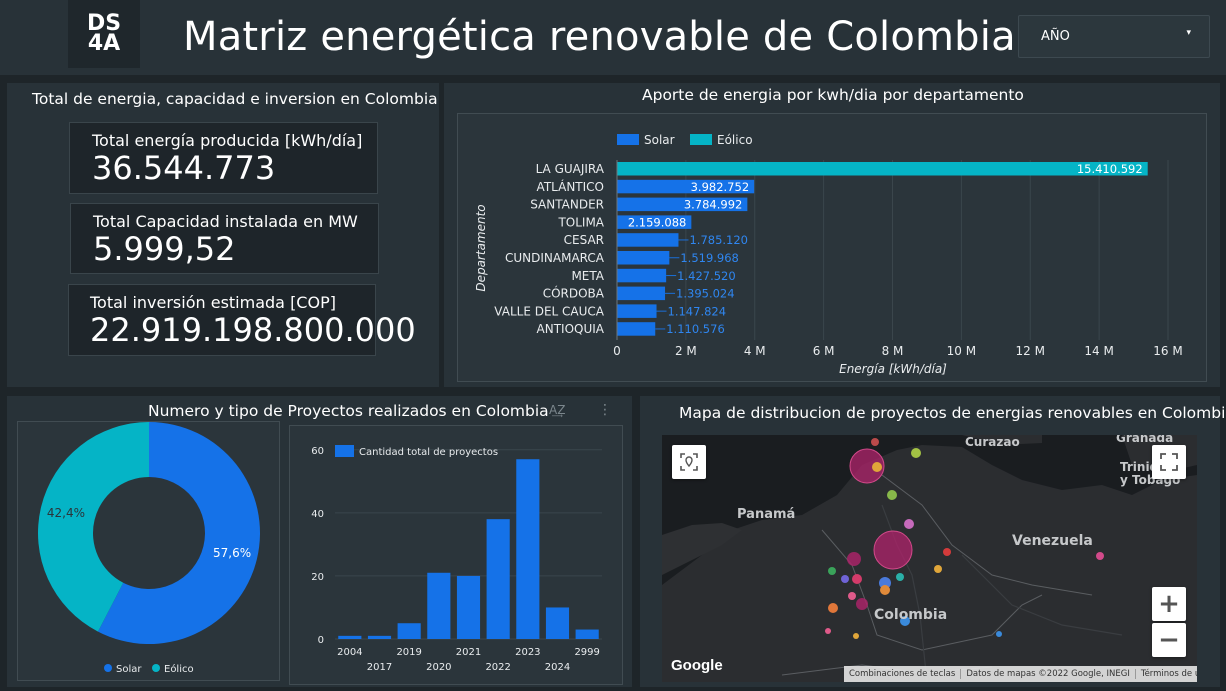 The width and height of the screenshot is (1226, 691). Describe the element at coordinates (706, 276) in the screenshot. I see `value-label: 1.427.520` at that location.